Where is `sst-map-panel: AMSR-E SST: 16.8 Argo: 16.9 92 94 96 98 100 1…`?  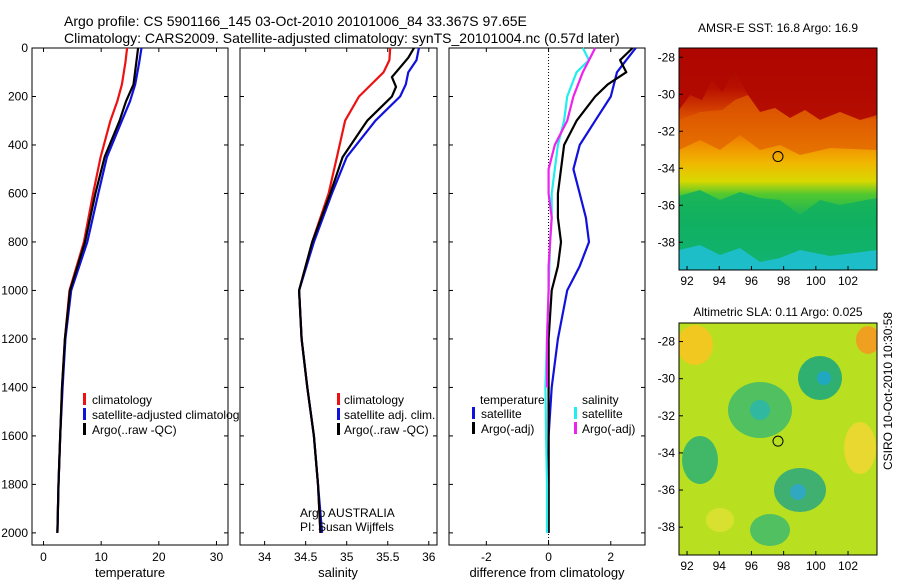
sst-map-panel: AMSR-E SST: 16.8 Argo: 16.9 92 94 96 98 100 1… is located at coordinates (768, 154).